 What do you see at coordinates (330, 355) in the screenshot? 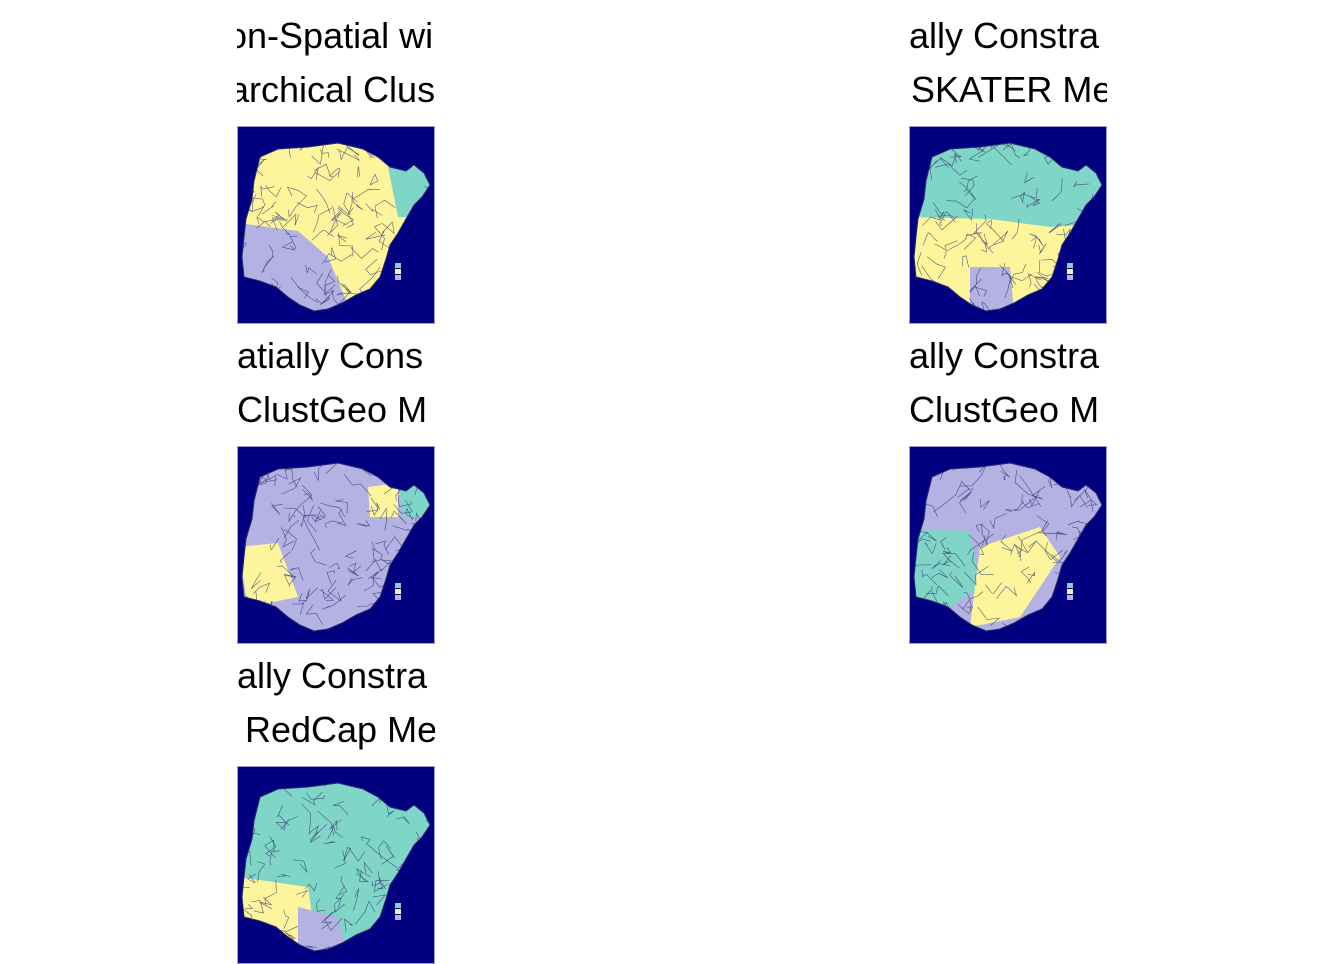
I see `panel-title-line1: atially Cons` at bounding box center [330, 355].